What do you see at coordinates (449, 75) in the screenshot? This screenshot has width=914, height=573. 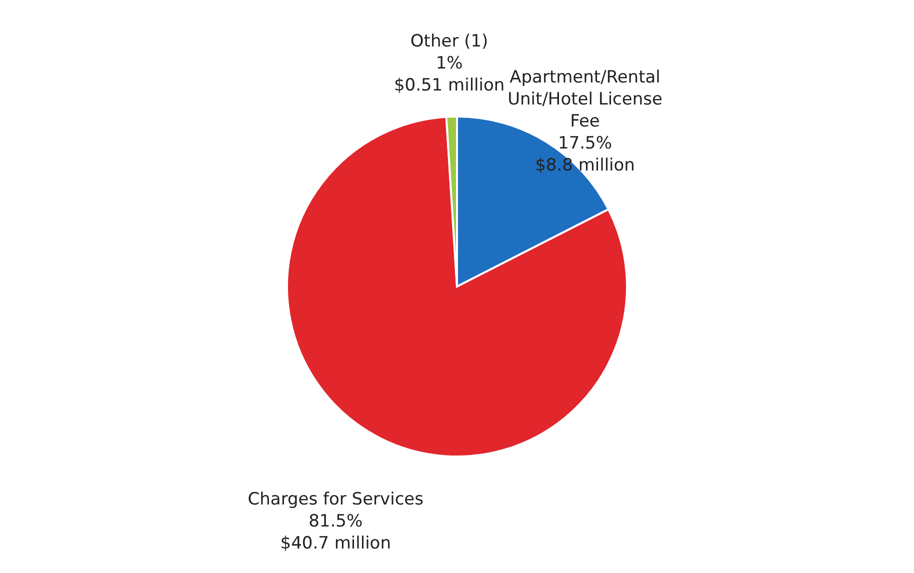 I see `data-label: 1% $0.51 million` at bounding box center [449, 75].